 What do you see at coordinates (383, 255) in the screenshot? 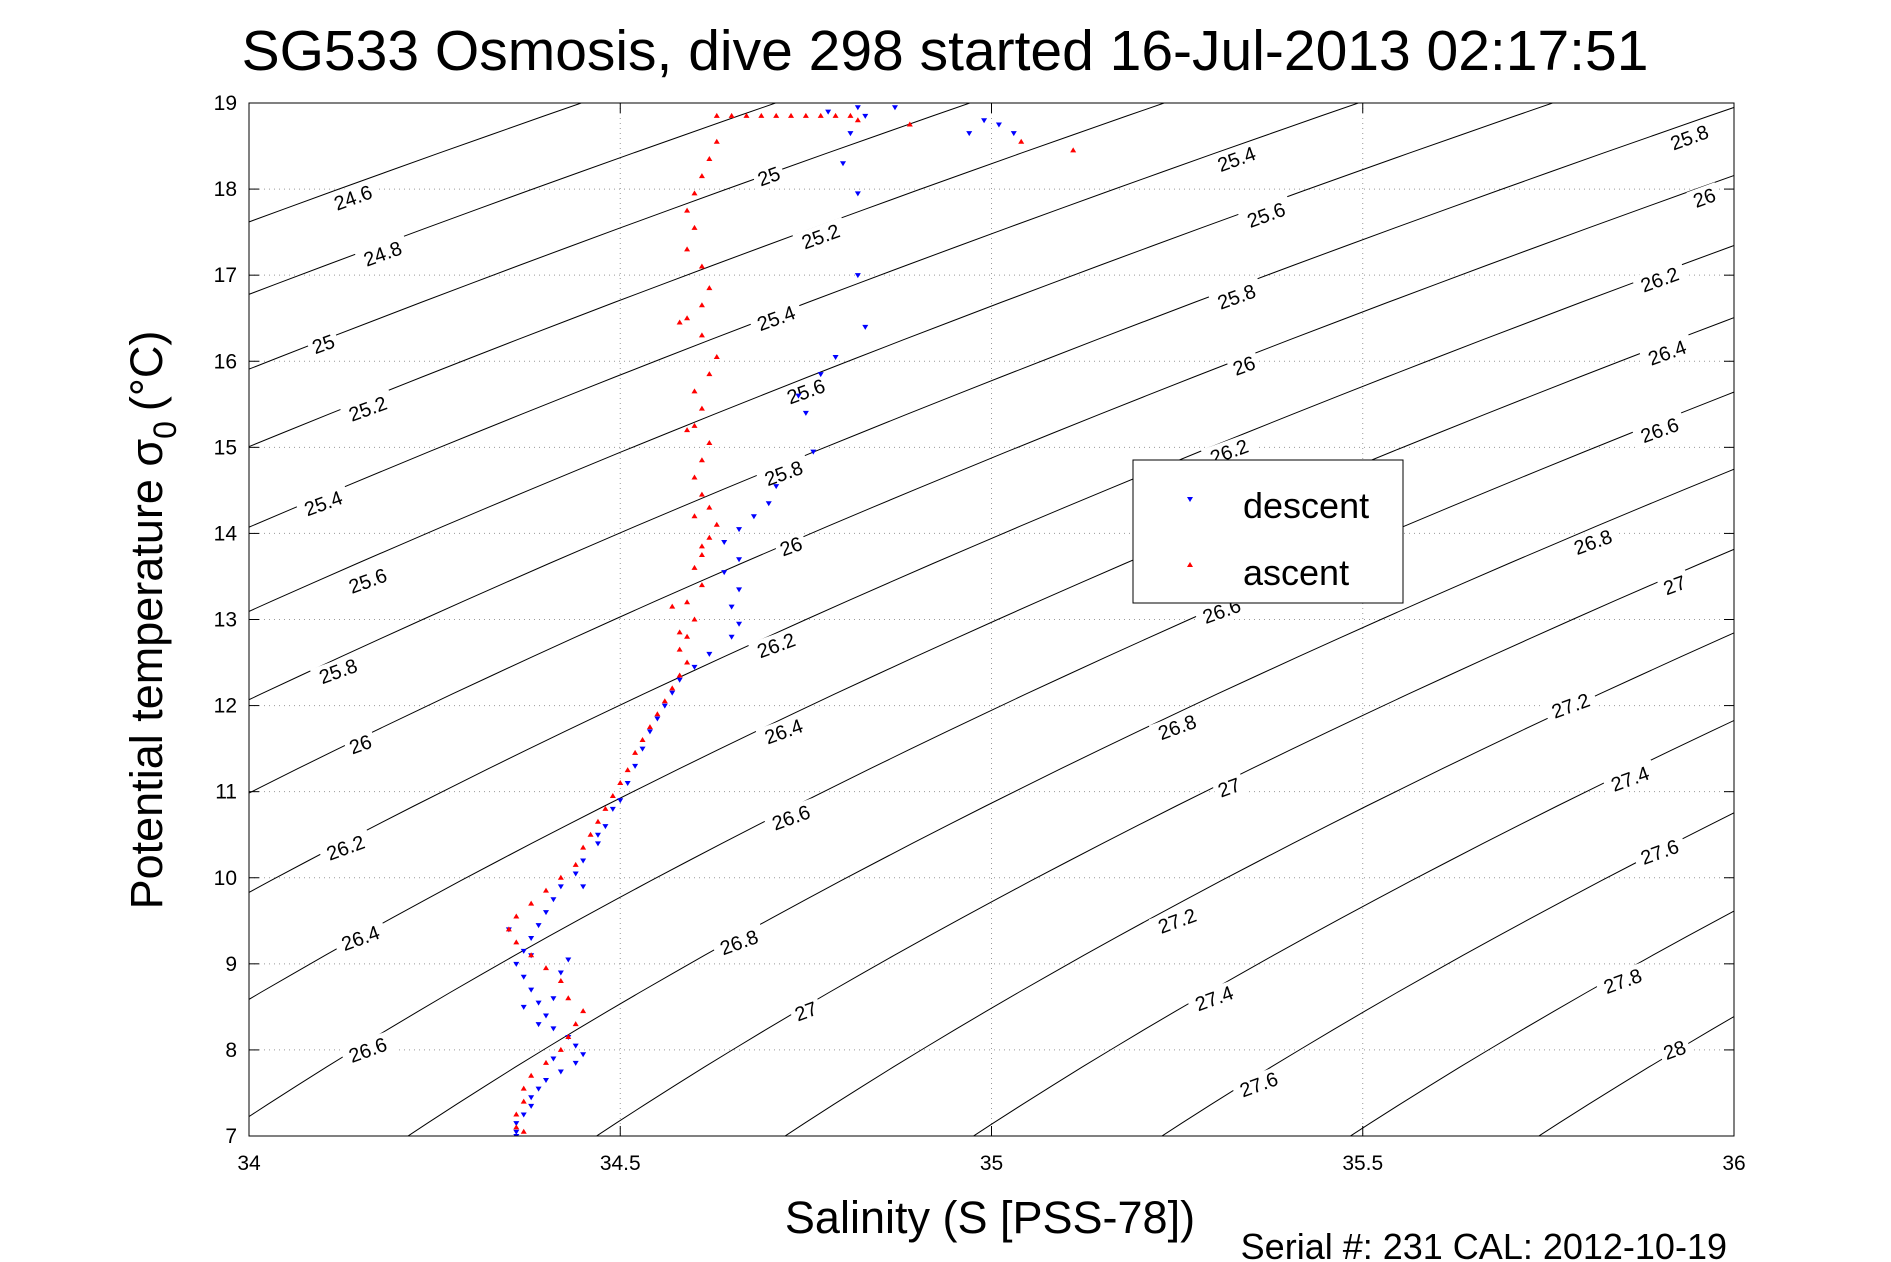
I see `contour-label-text: 24.8` at bounding box center [383, 255].